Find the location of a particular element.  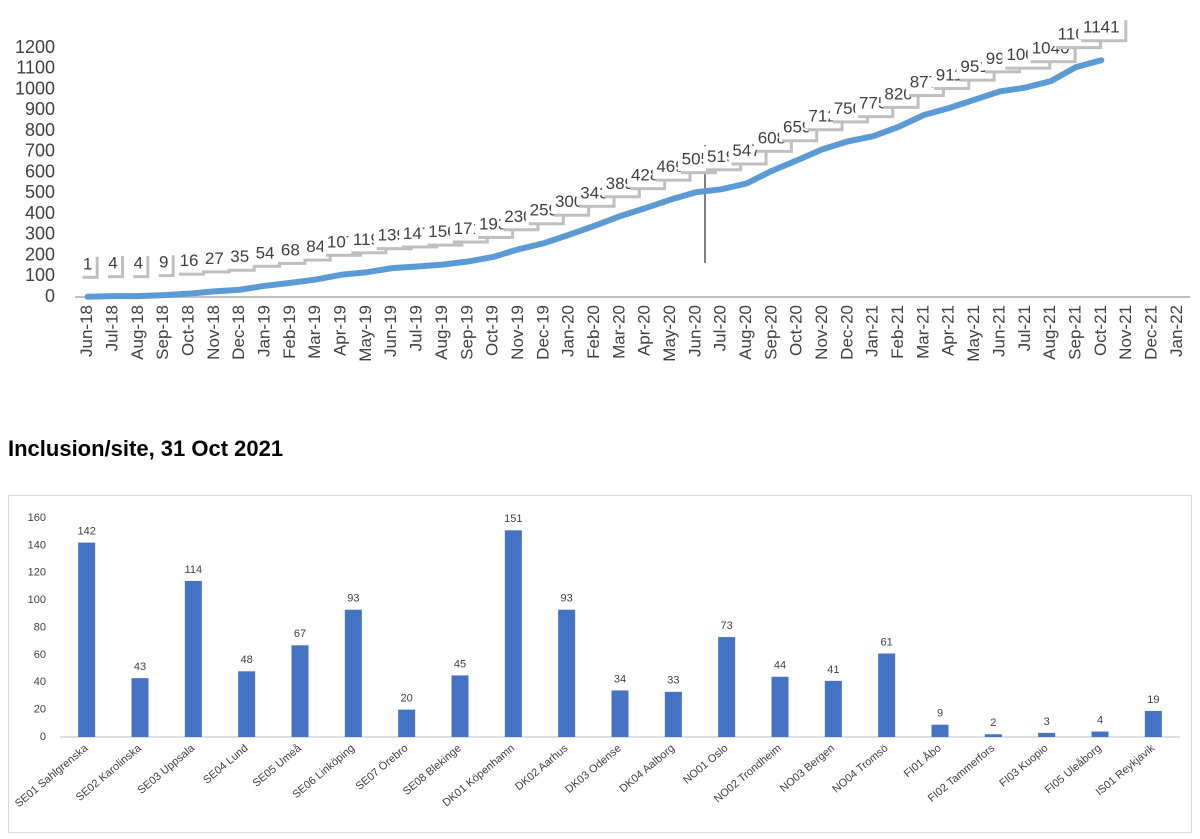

y-tick-label: 200 is located at coordinates (40, 254).